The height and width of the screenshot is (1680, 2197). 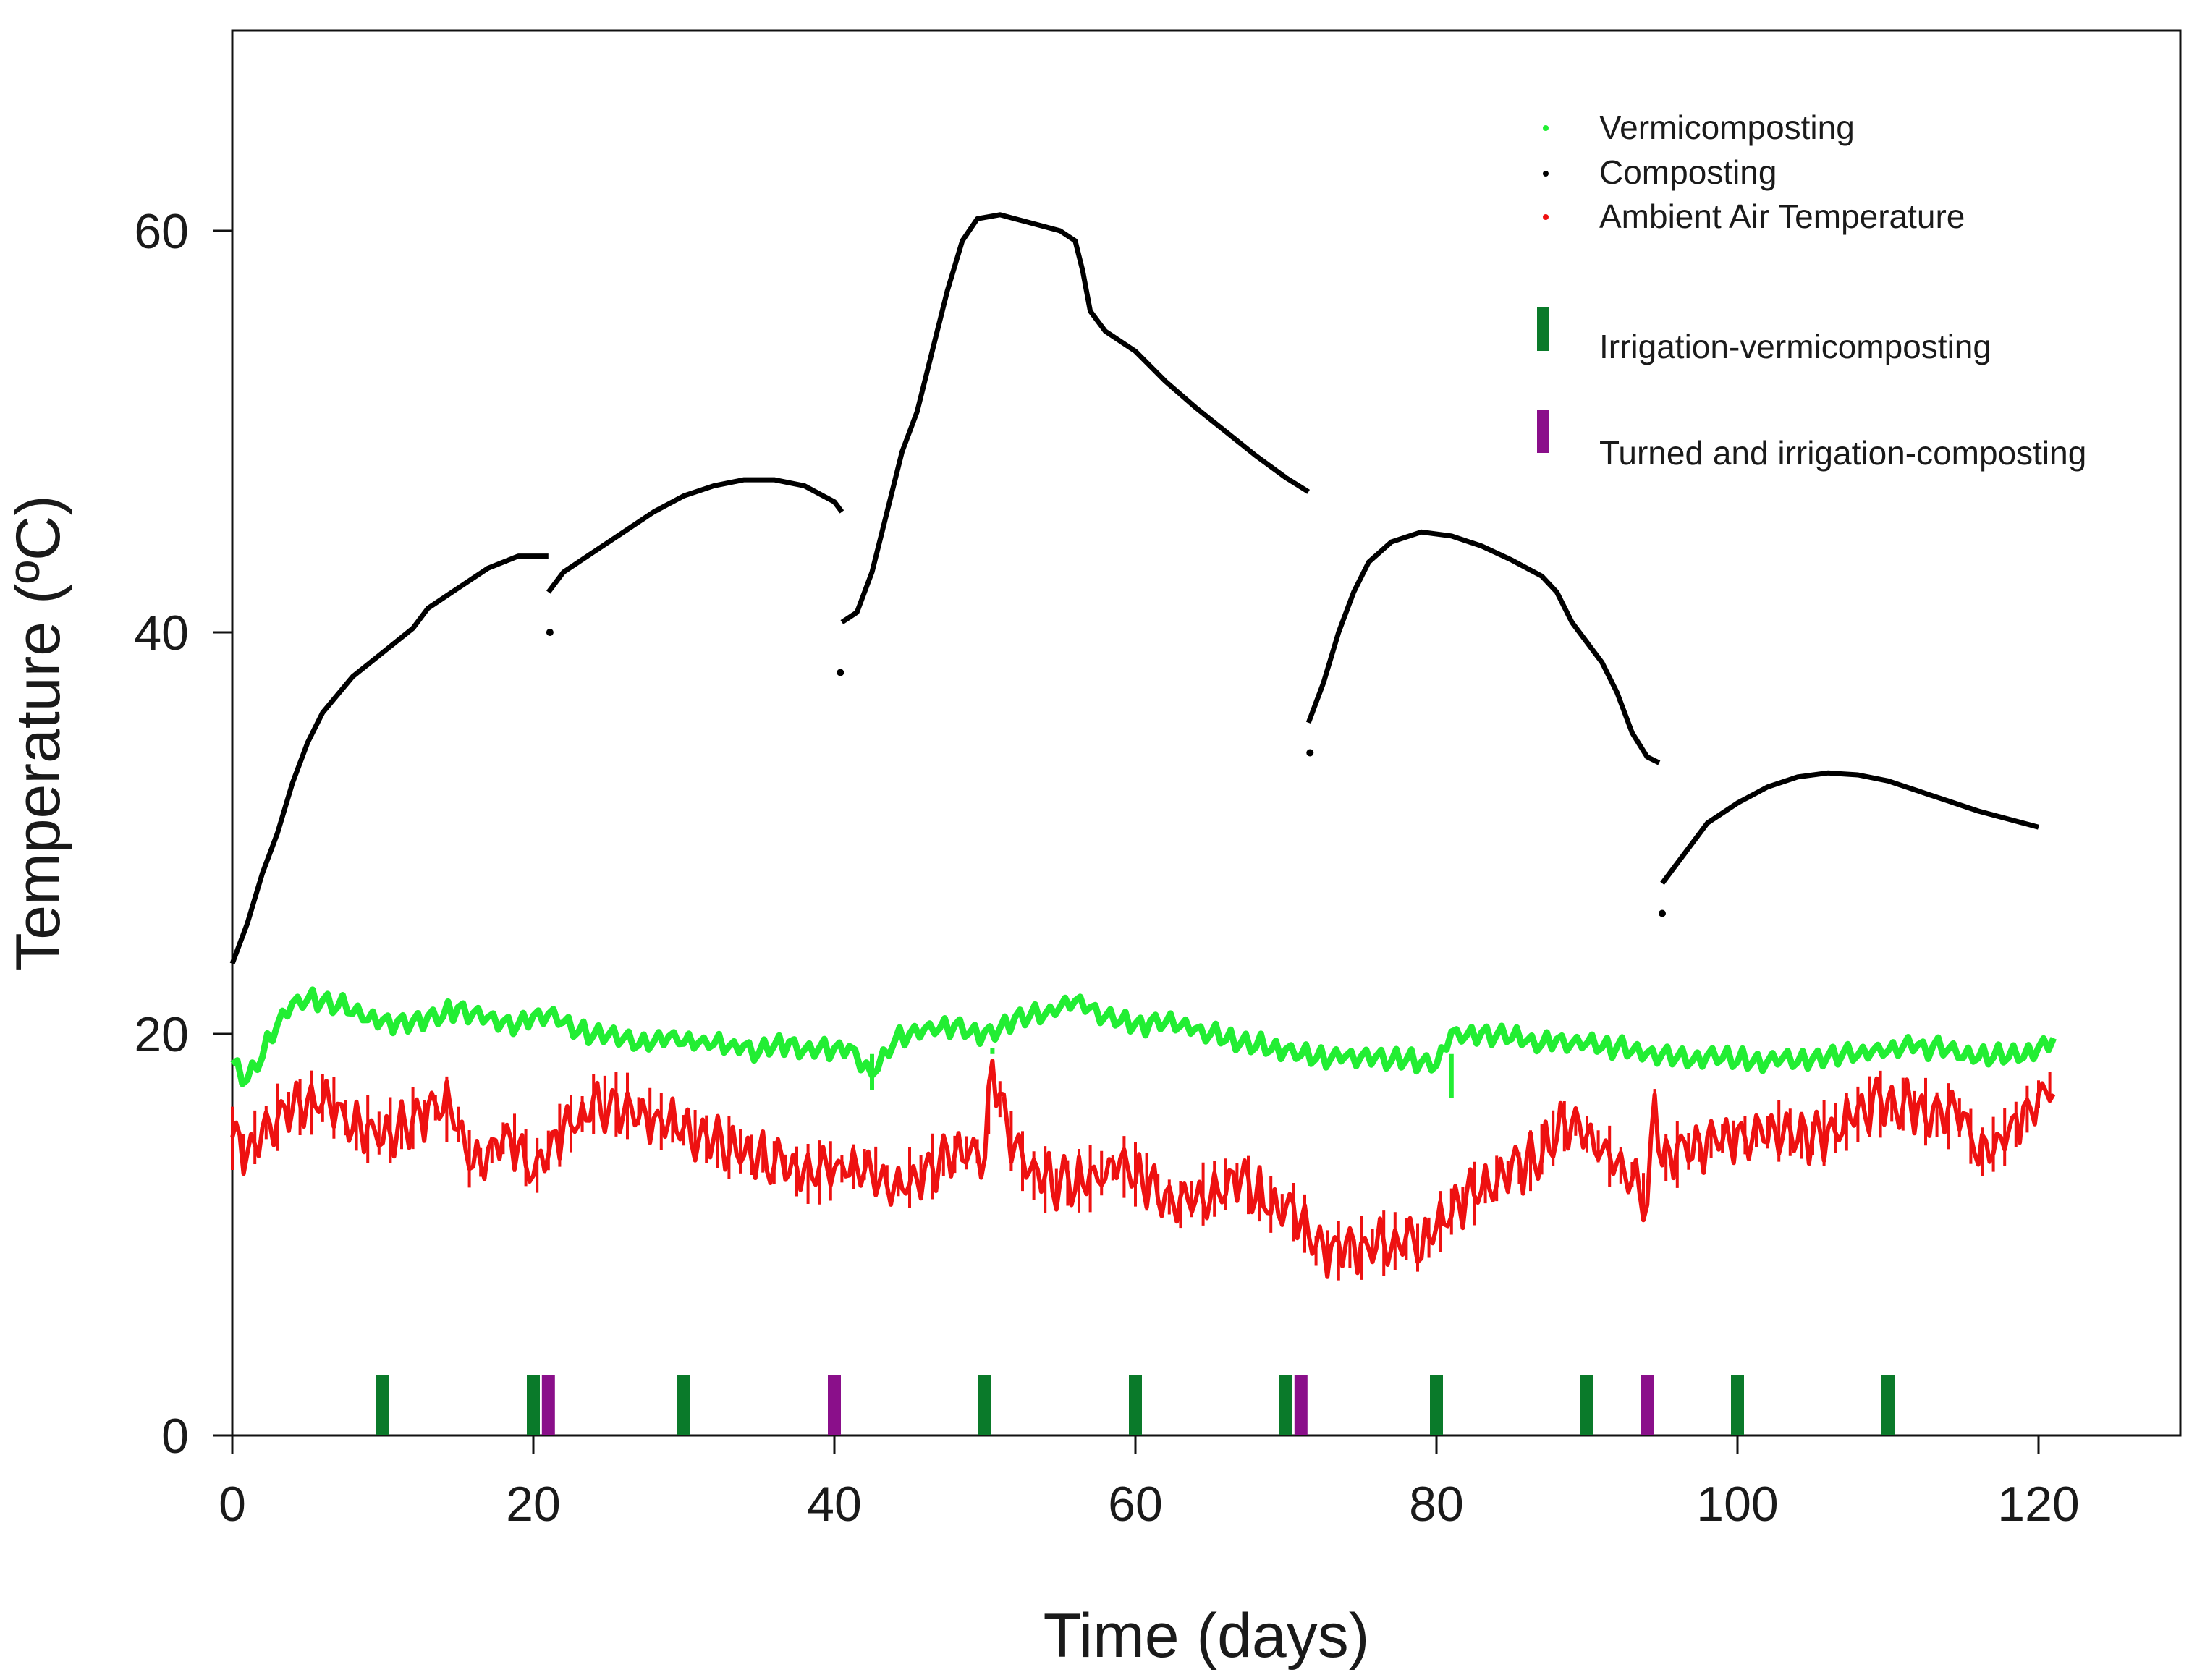 I want to click on legend-label-ambient: Ambient Air Temperature, so click(x=1782, y=216).